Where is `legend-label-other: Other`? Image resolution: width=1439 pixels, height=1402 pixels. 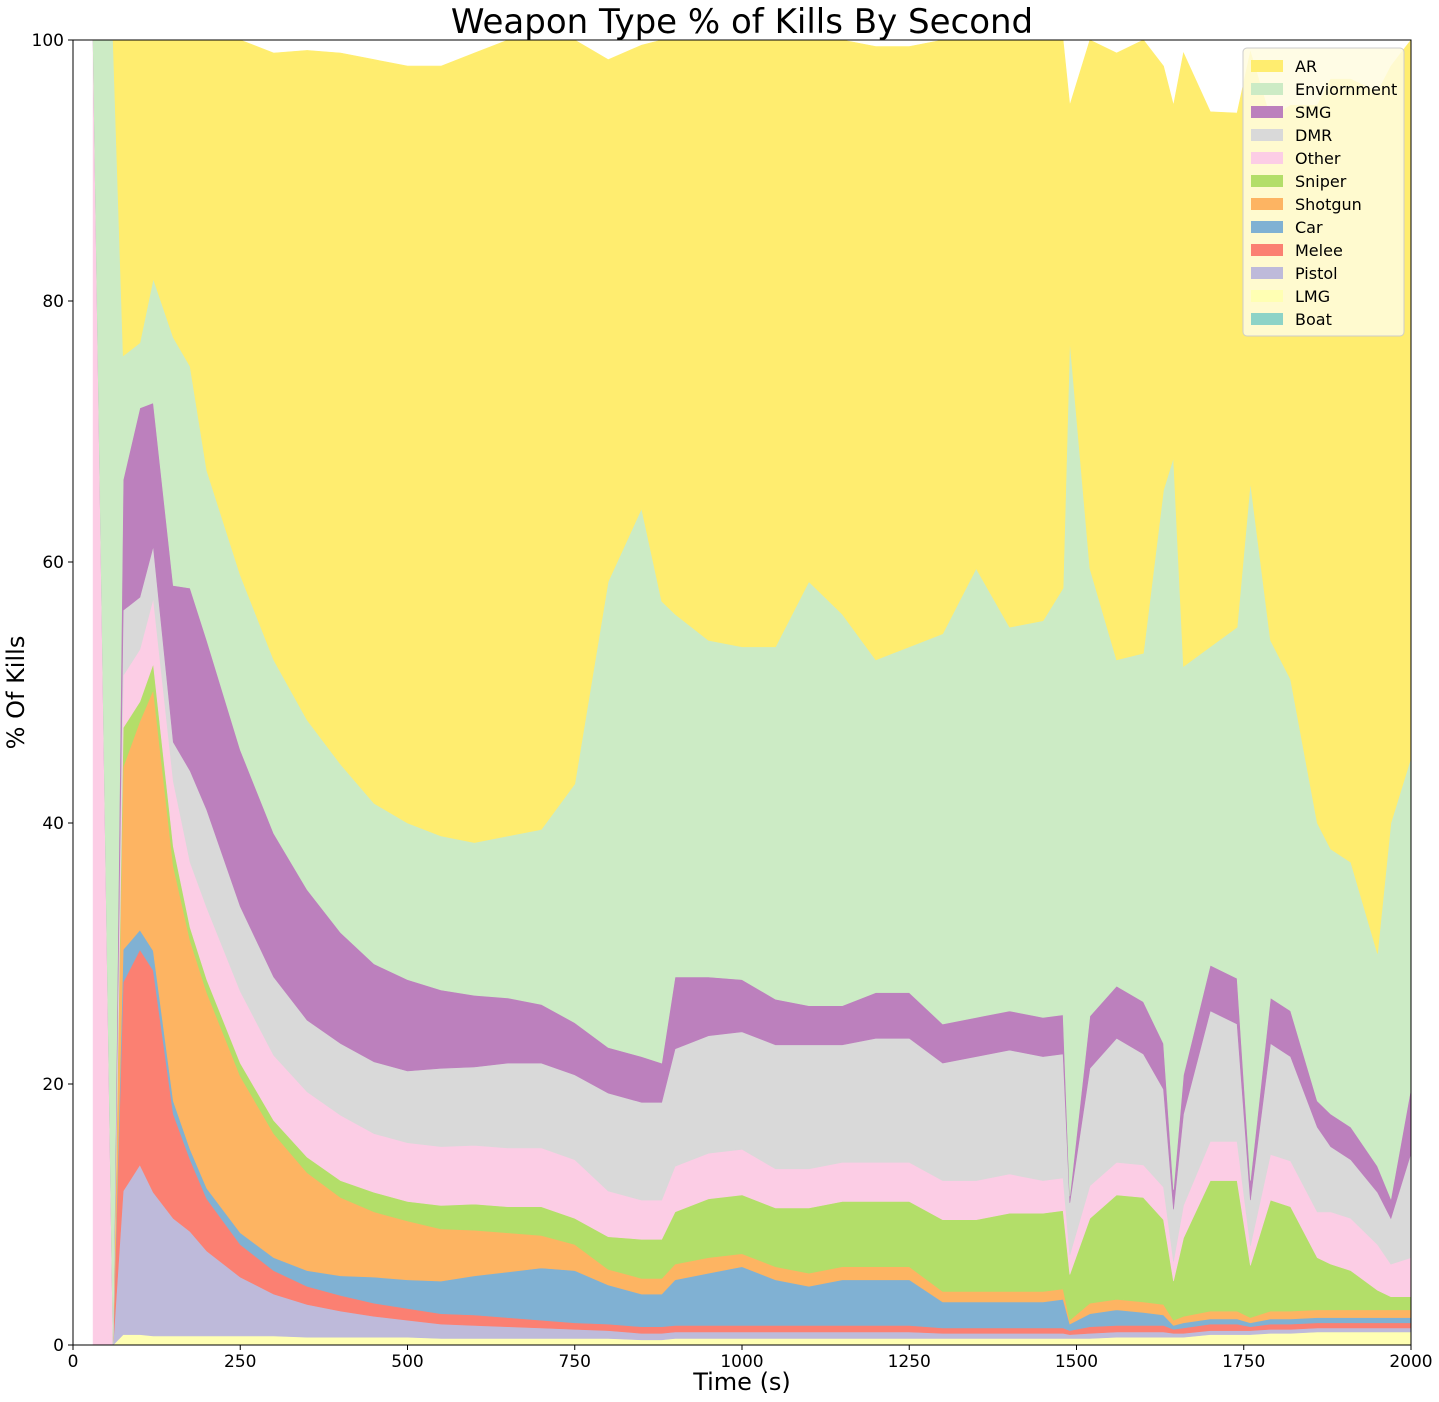 legend-label-other: Other is located at coordinates (1318, 158).